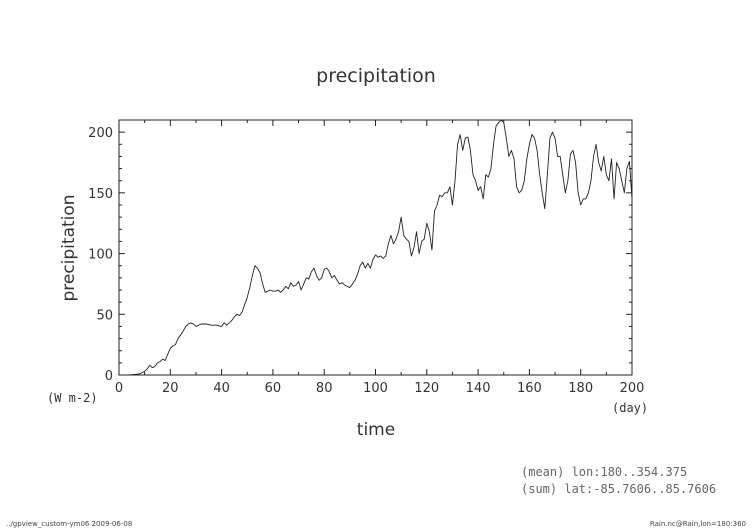  I want to click on x-tick-label: 140, so click(478, 388).